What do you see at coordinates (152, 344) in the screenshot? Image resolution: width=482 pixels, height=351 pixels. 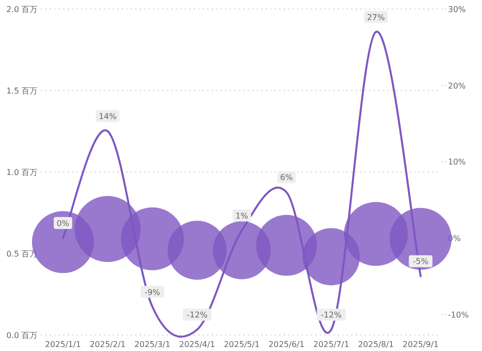 I see `x-tick-label: 2025/3/1` at bounding box center [152, 344].